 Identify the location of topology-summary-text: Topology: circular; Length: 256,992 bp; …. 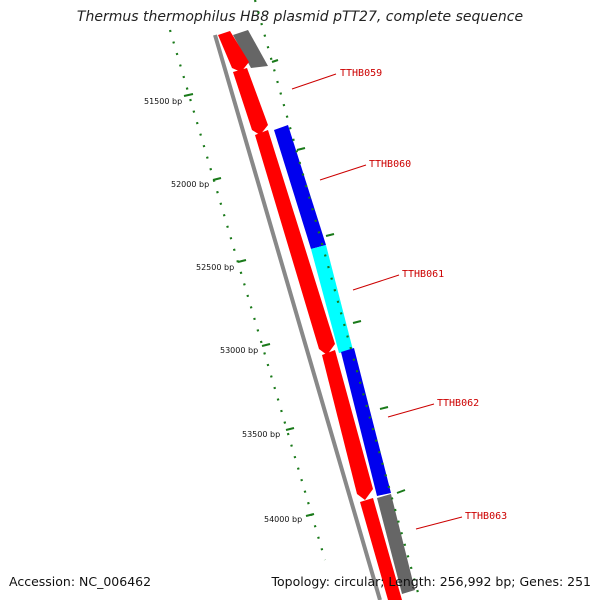
(431, 581).